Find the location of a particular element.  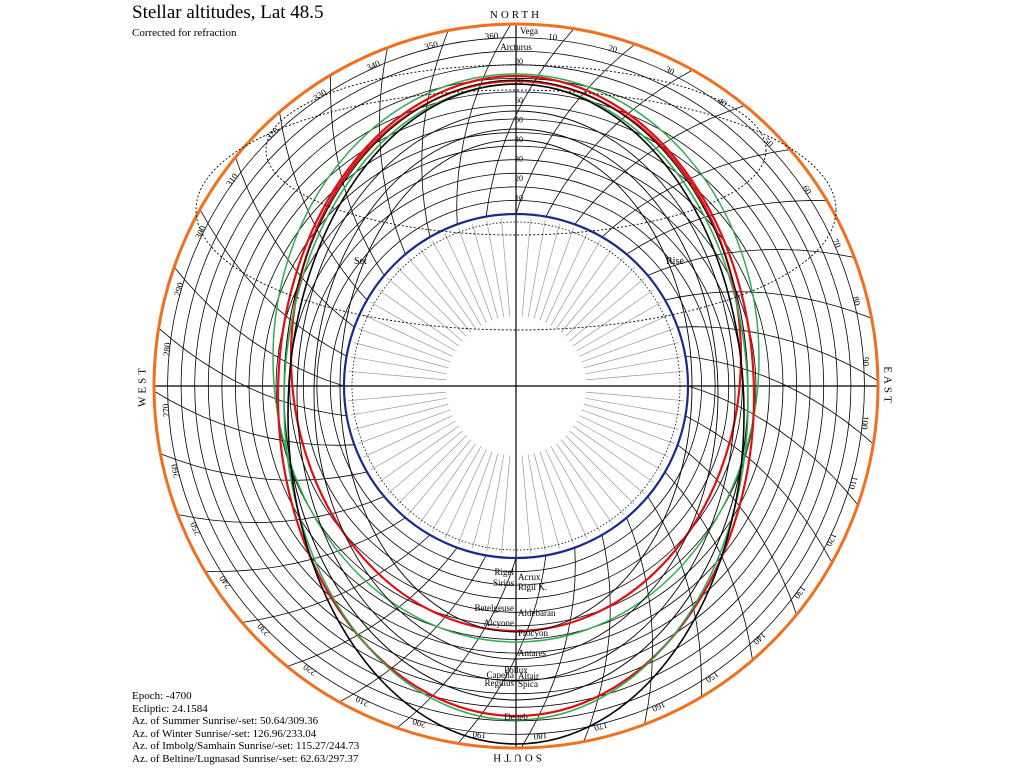

star-label: Spica is located at coordinates (528, 684).